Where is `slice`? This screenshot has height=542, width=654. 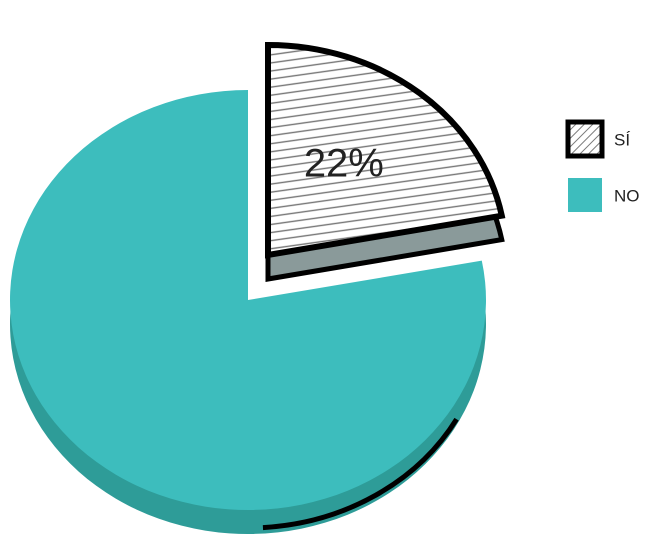
slice is located at coordinates (385, 150).